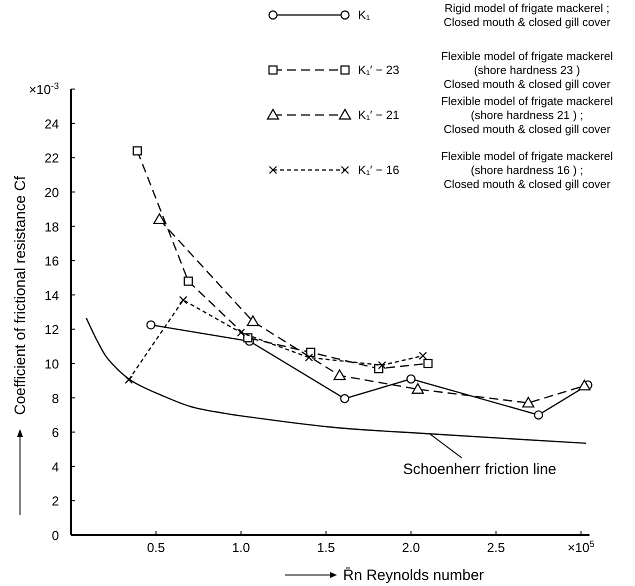 The width and height of the screenshot is (635, 586). What do you see at coordinates (241, 547) in the screenshot?
I see `x-tick-label: 1.0` at bounding box center [241, 547].